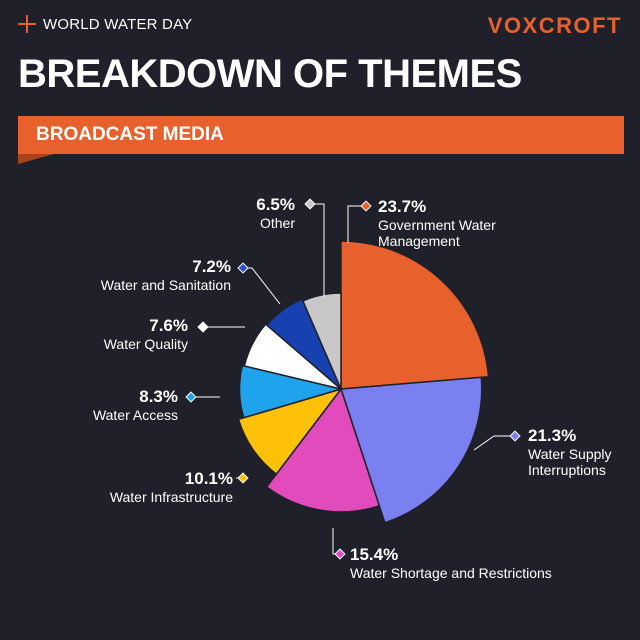  I want to click on data-label-category: Other, so click(277, 223).